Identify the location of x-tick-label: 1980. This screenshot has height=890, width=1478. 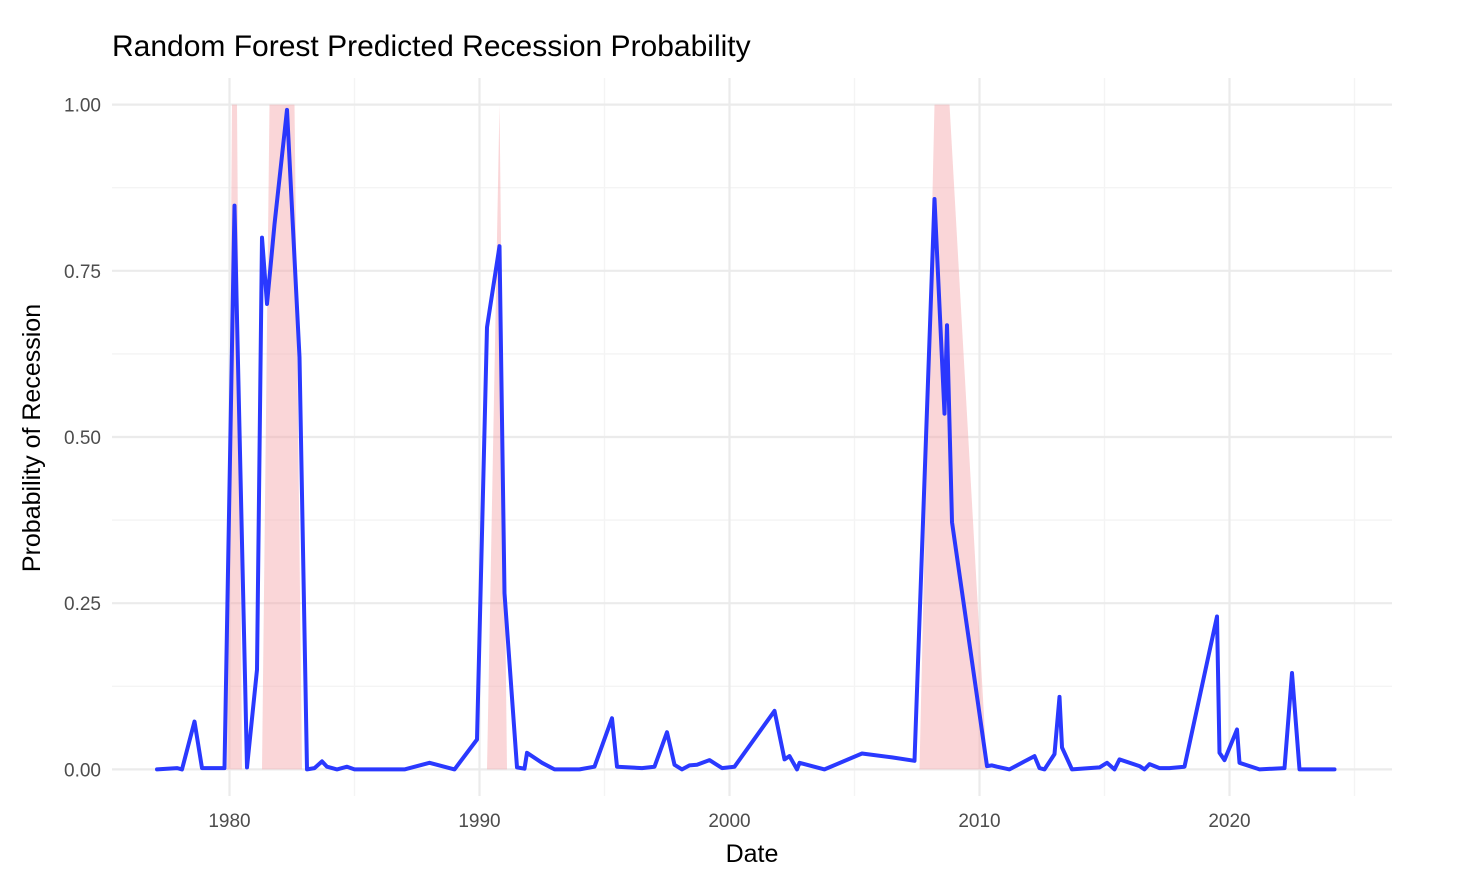
(229, 821).